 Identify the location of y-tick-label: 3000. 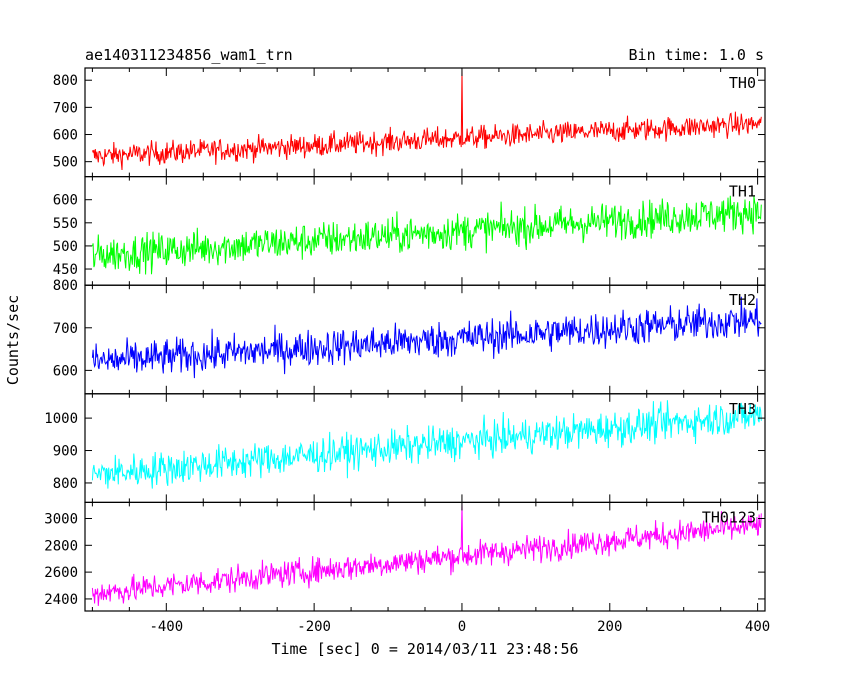
(61, 519).